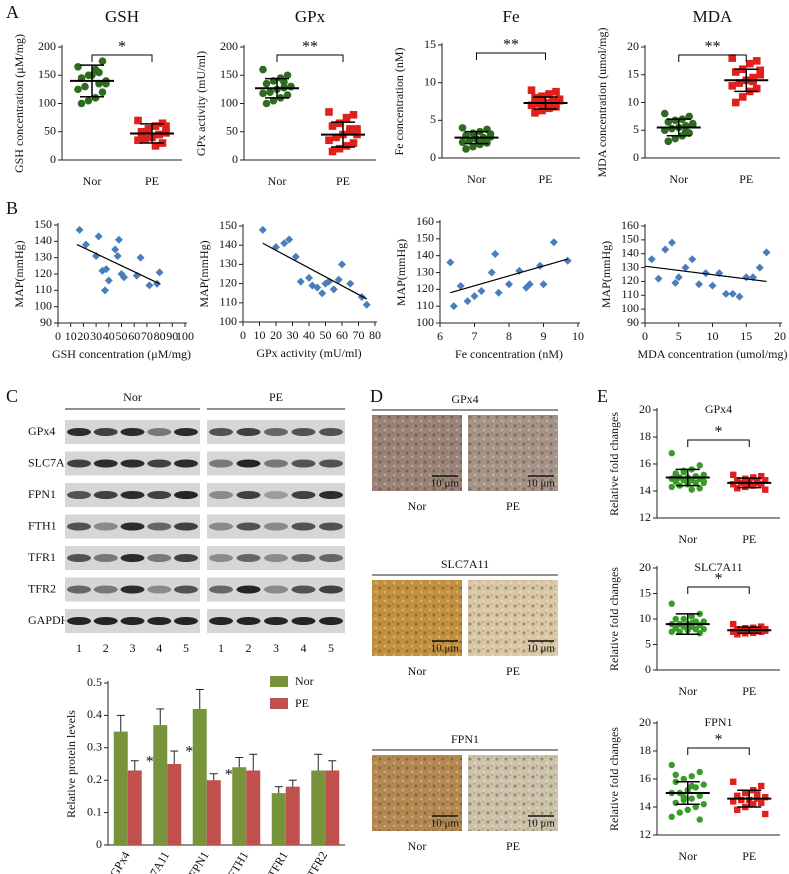 The height and width of the screenshot is (874, 789). Describe the element at coordinates (343, 181) in the screenshot. I see `x-tick-label: PE` at that location.